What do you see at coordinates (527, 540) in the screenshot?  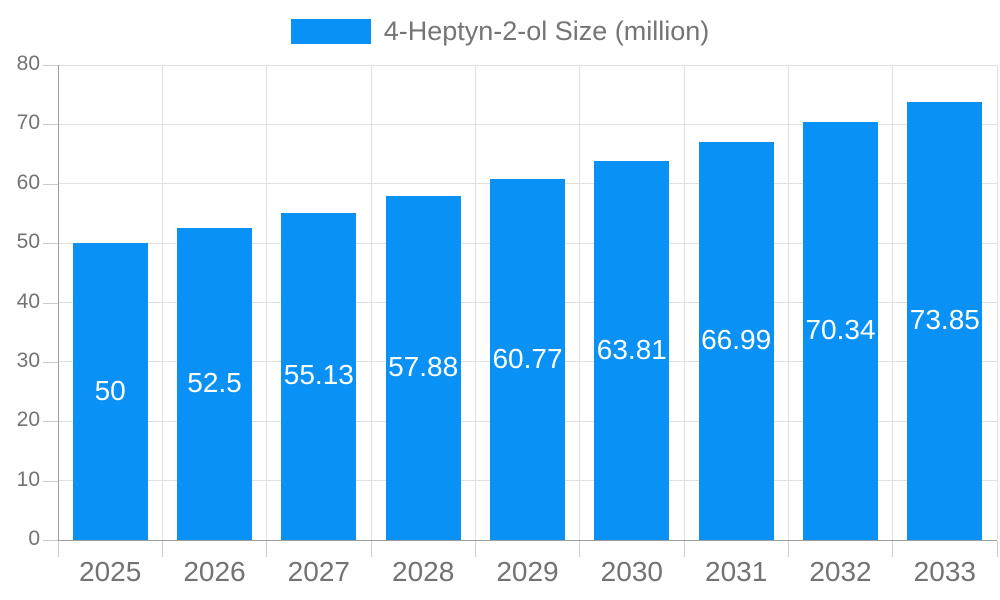 I see `x-axis-line` at bounding box center [527, 540].